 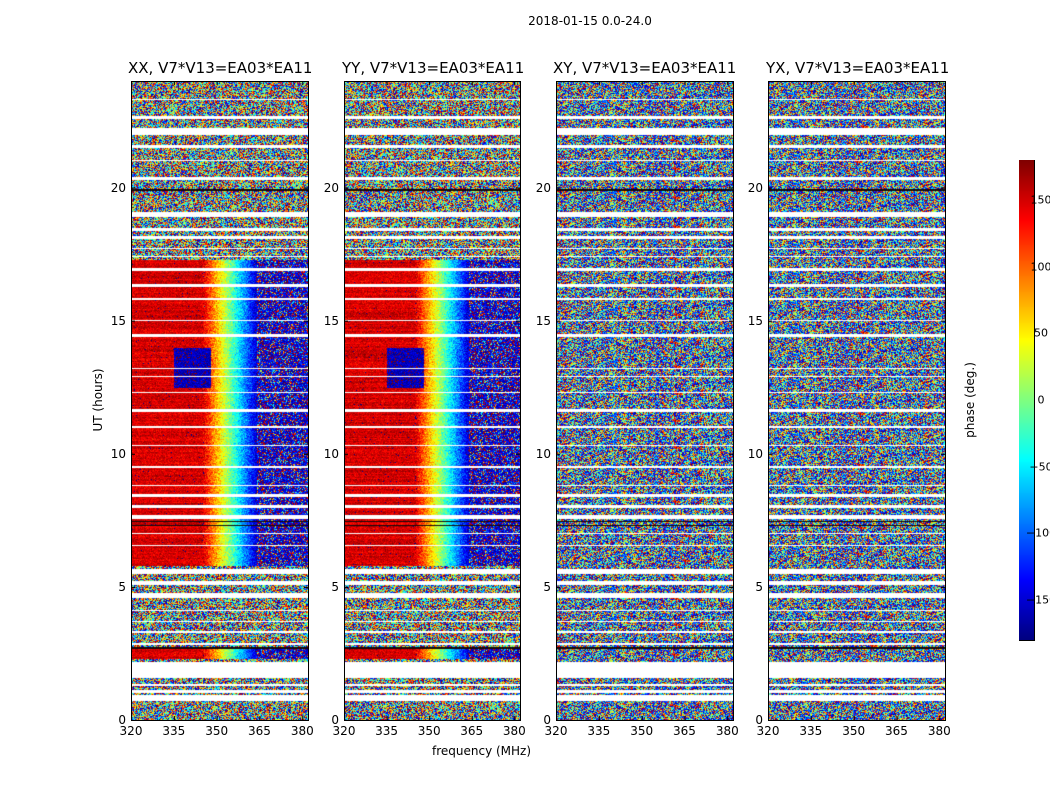 I want to click on colorbar-tick-label: −100, so click(x=1037, y=533).